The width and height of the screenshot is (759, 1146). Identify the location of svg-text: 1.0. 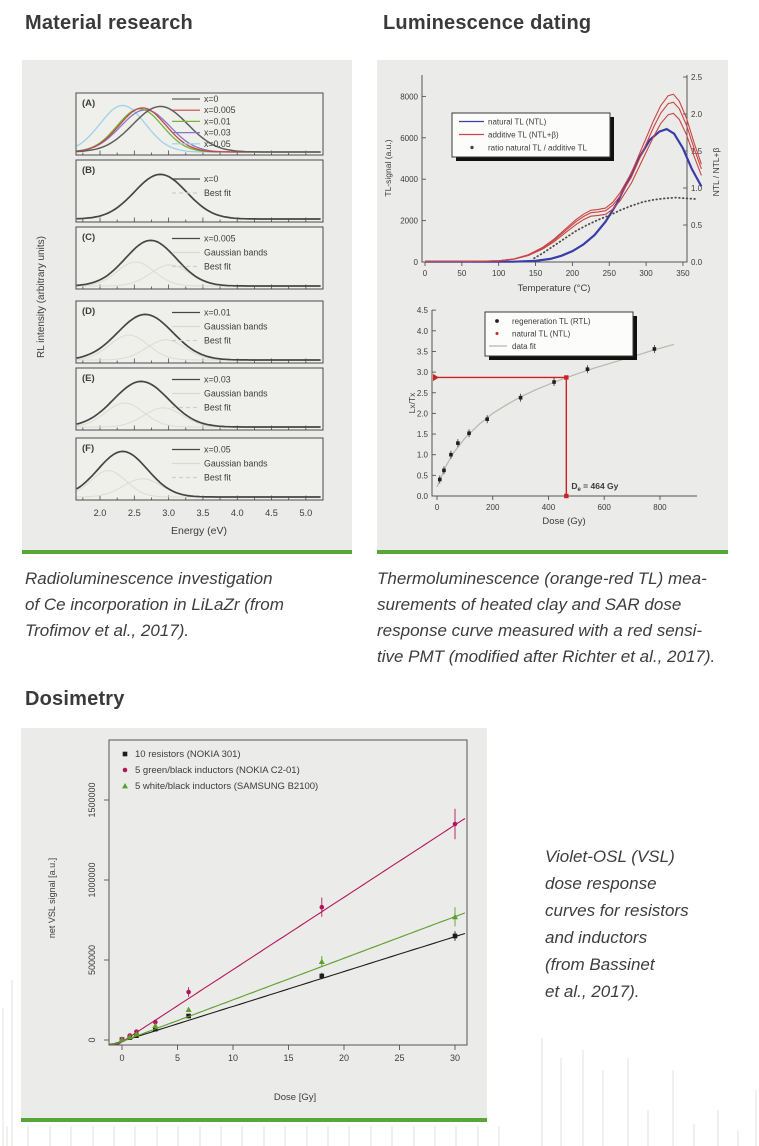
(423, 455).